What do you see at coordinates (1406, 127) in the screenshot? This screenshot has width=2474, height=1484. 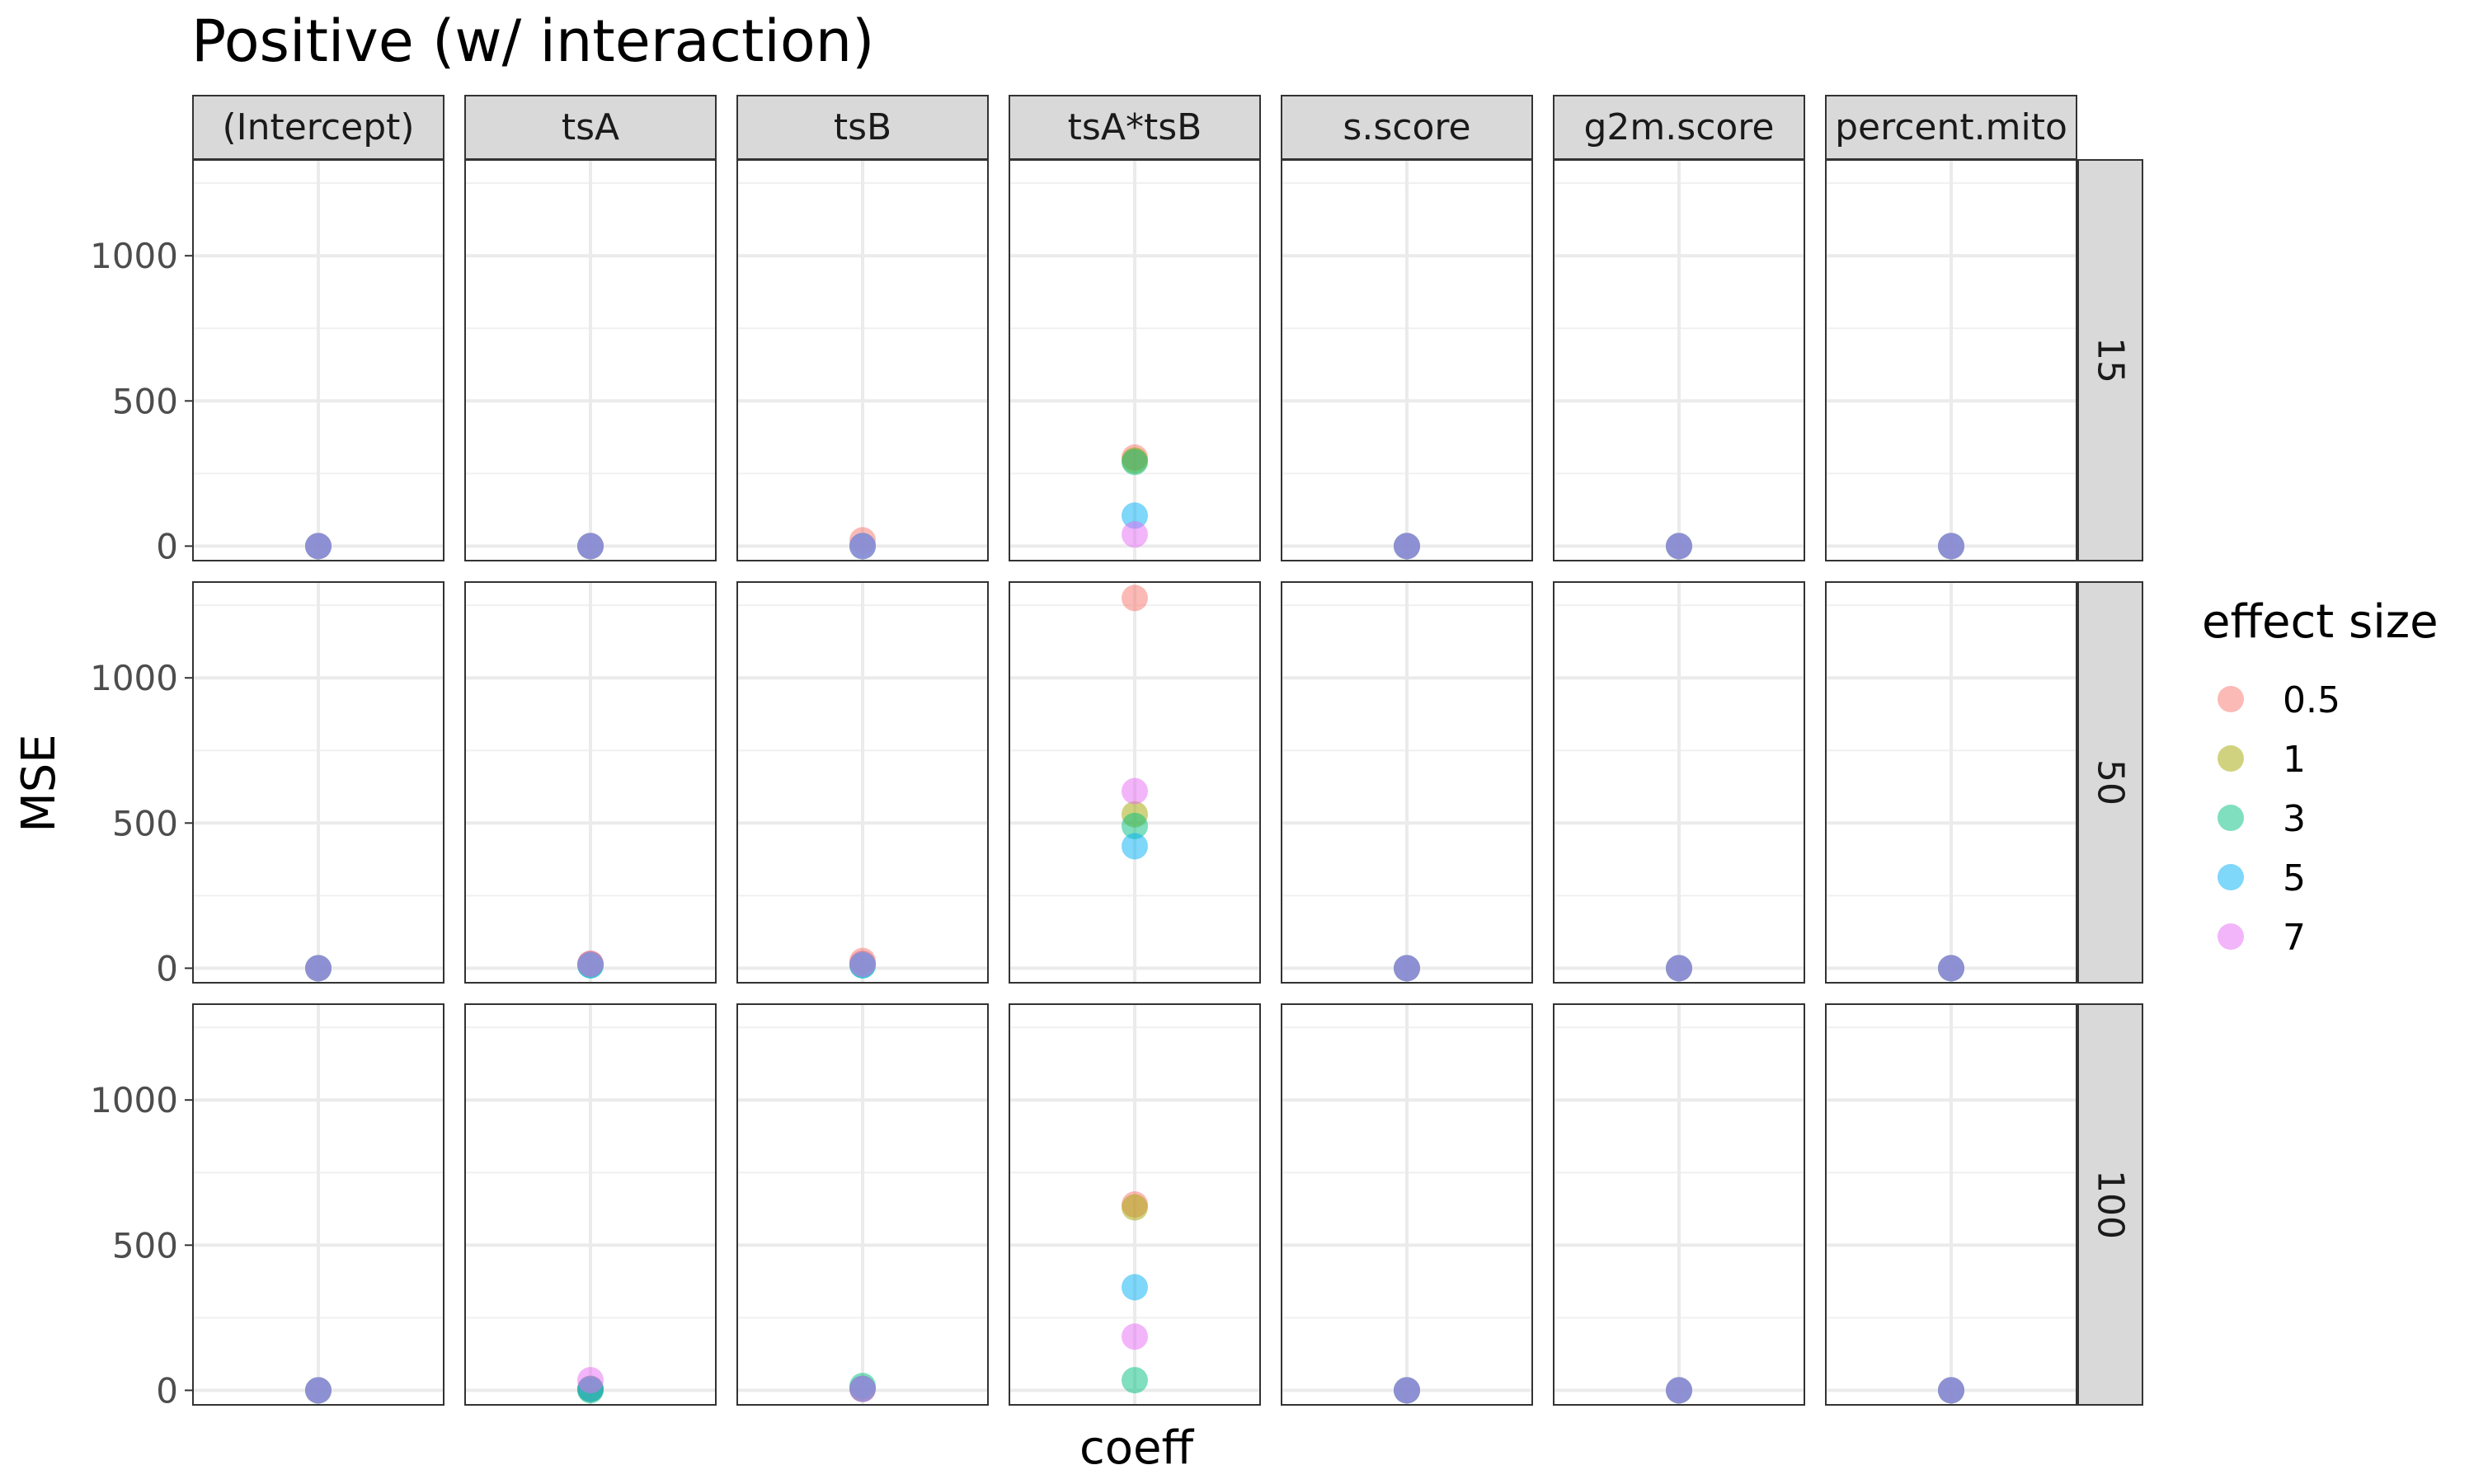 I see `facet-label-column: s.score` at bounding box center [1406, 127].